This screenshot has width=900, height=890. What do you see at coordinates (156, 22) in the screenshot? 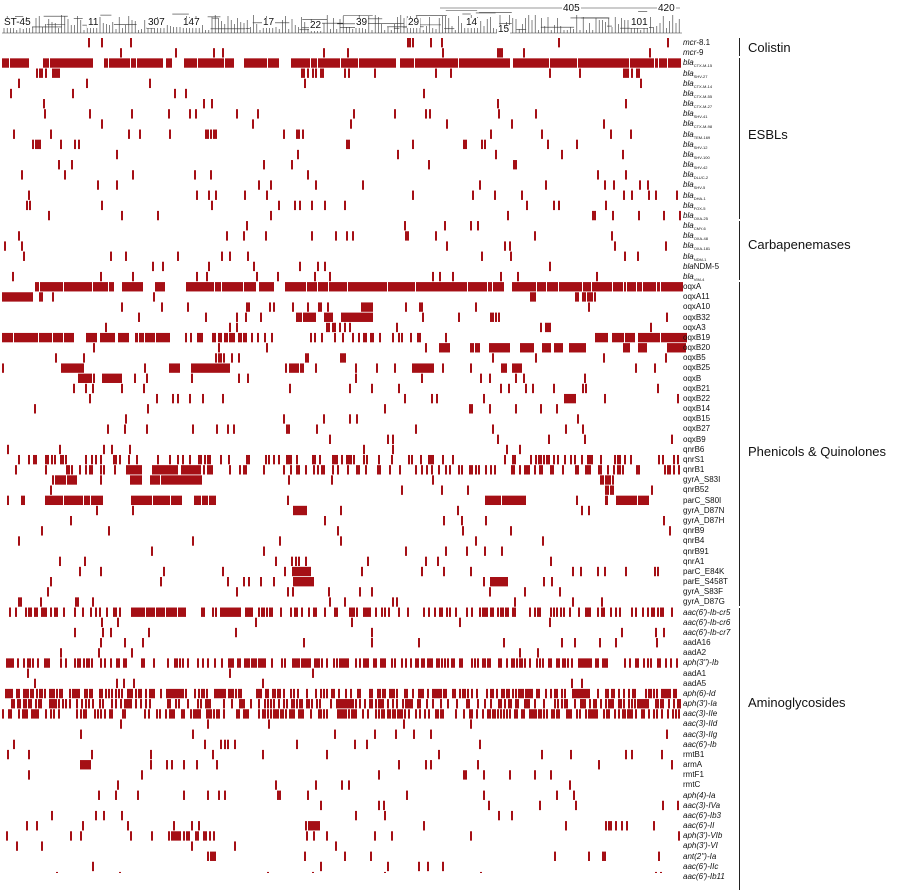
I see `st-label: 307` at bounding box center [156, 22].